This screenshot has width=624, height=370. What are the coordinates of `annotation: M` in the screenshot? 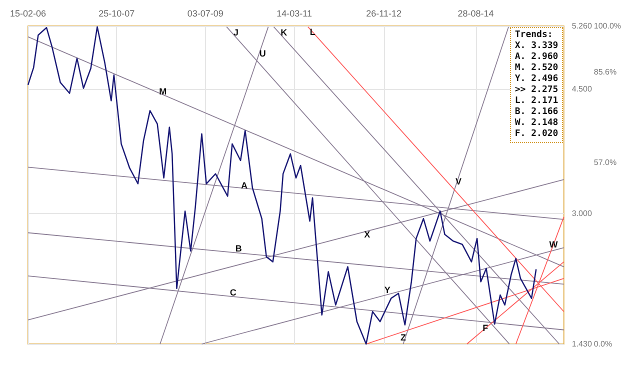 It's located at (163, 91).